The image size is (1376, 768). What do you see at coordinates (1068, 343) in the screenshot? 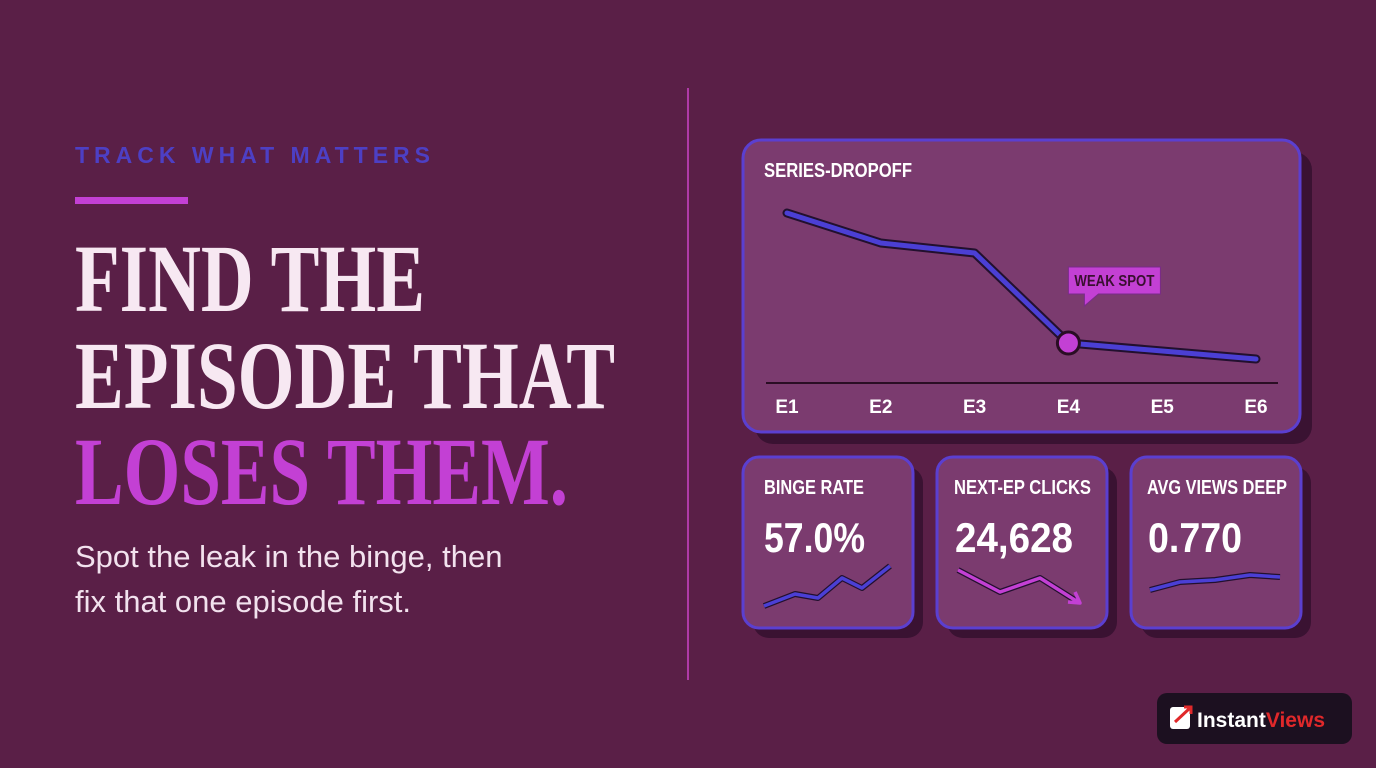
I see `highlight-point` at bounding box center [1068, 343].